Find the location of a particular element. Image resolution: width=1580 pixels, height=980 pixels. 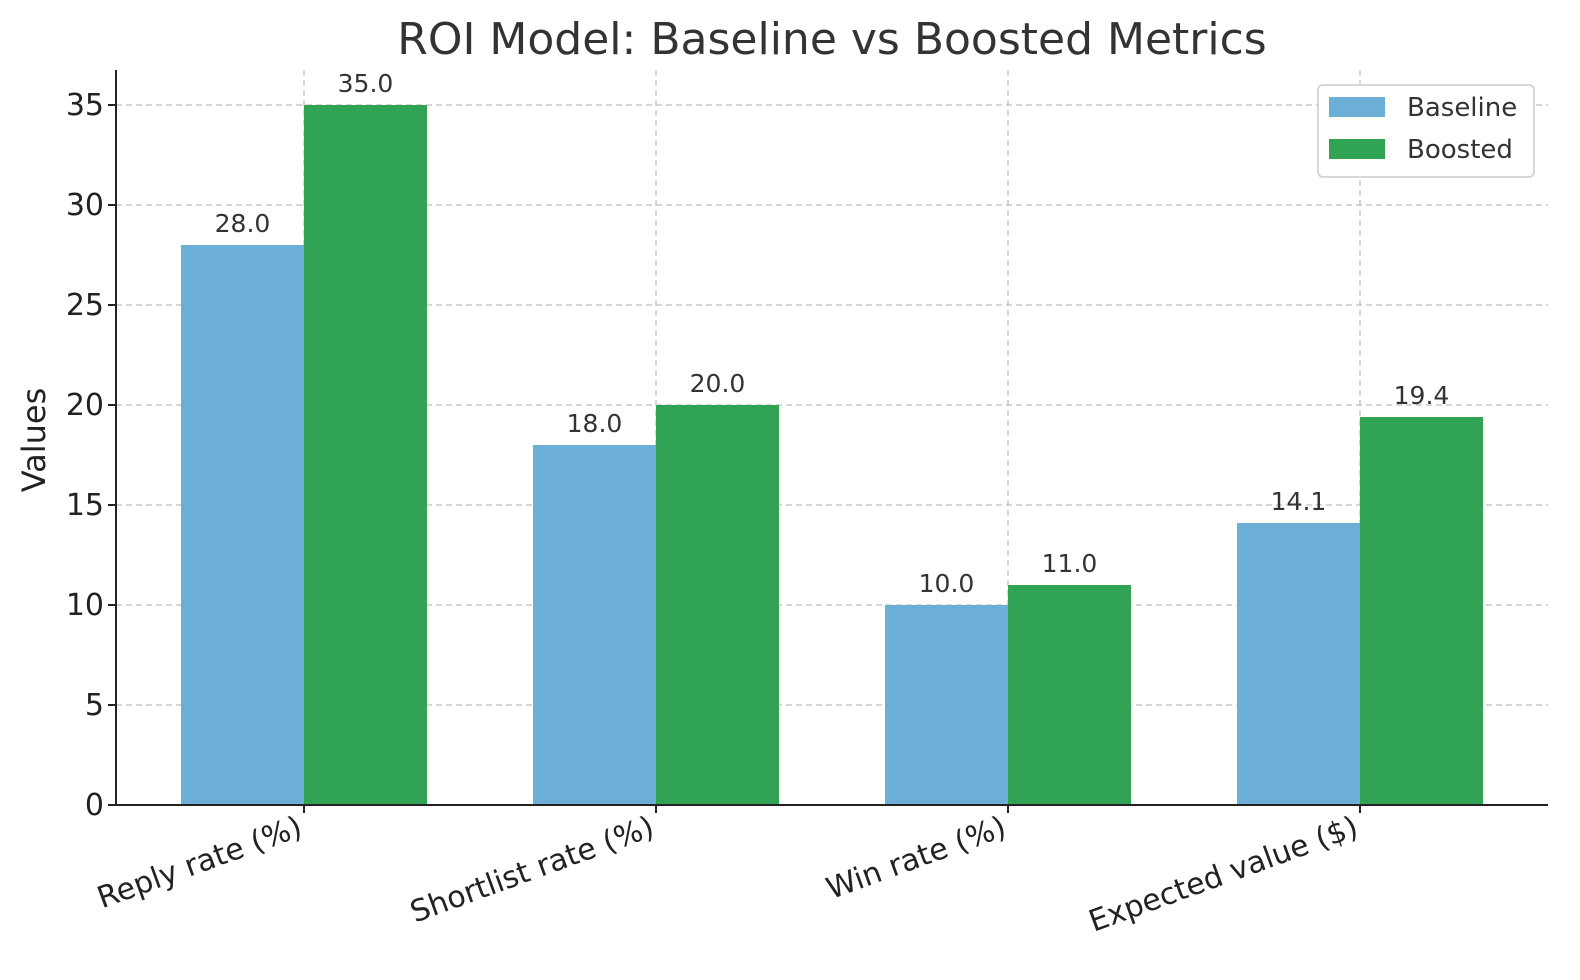

x-tick-label: Shortlist rate (%) is located at coordinates (532, 870).